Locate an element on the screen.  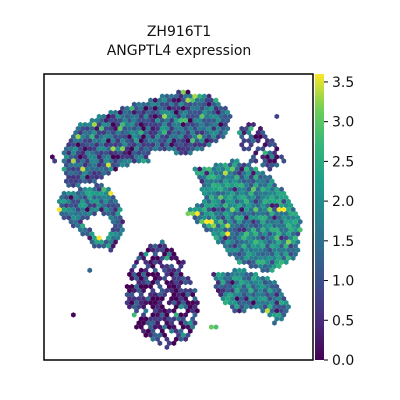
colorbar-tick-label: 2.5 is located at coordinates (343, 162).